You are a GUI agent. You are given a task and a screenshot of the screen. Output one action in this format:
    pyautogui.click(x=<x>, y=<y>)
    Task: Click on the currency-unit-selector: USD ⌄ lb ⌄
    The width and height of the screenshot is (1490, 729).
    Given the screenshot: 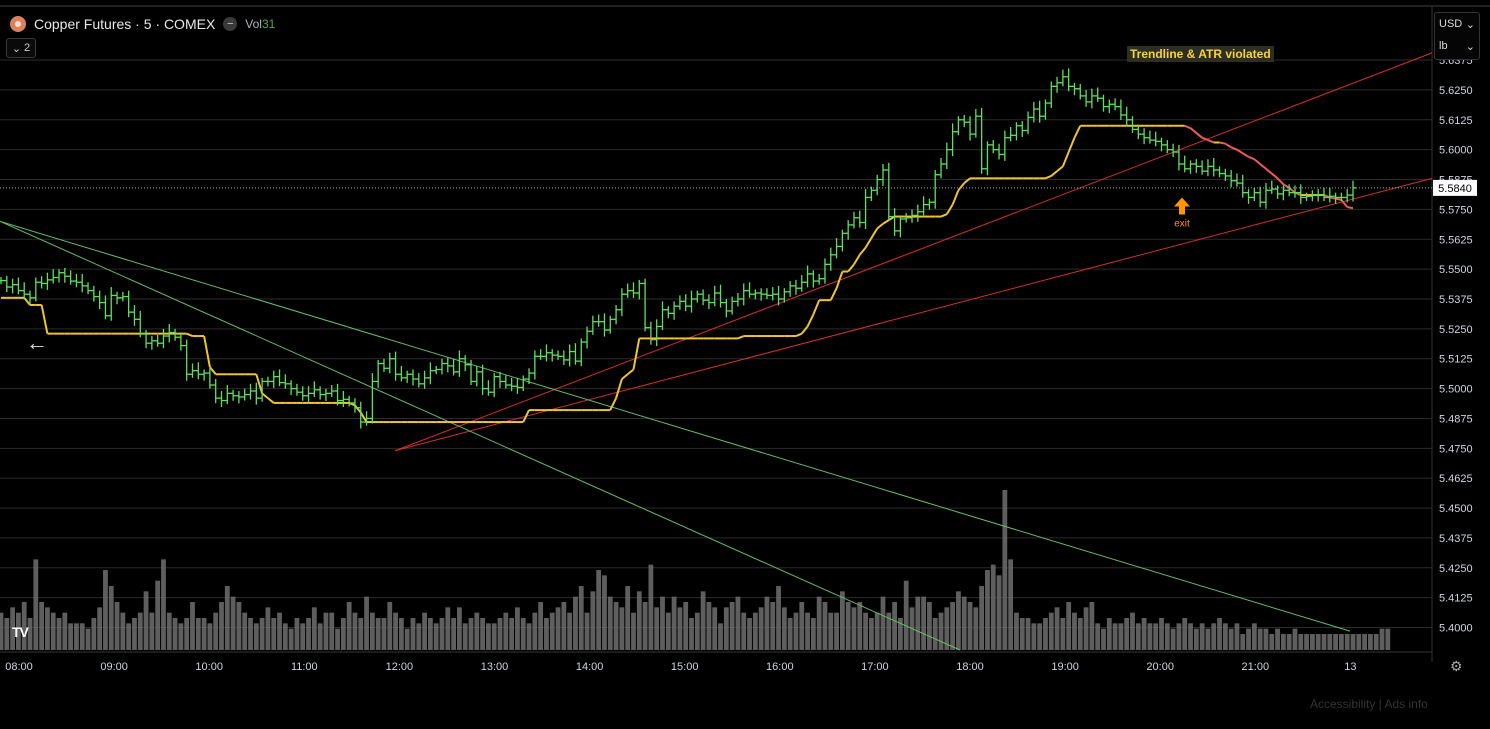 What is the action you would take?
    pyautogui.click(x=1457, y=36)
    